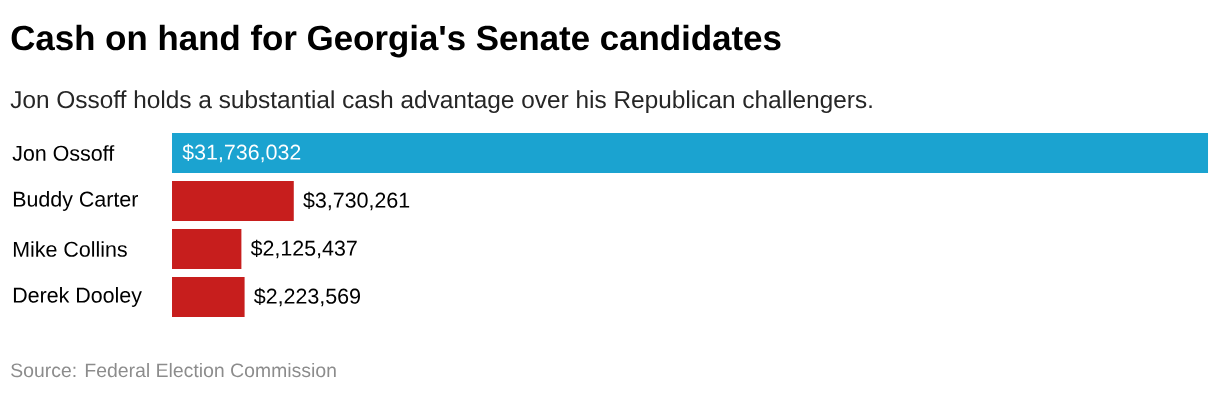 The height and width of the screenshot is (394, 1220). What do you see at coordinates (303, 249) in the screenshot?
I see `data-label: $2,125,437` at bounding box center [303, 249].